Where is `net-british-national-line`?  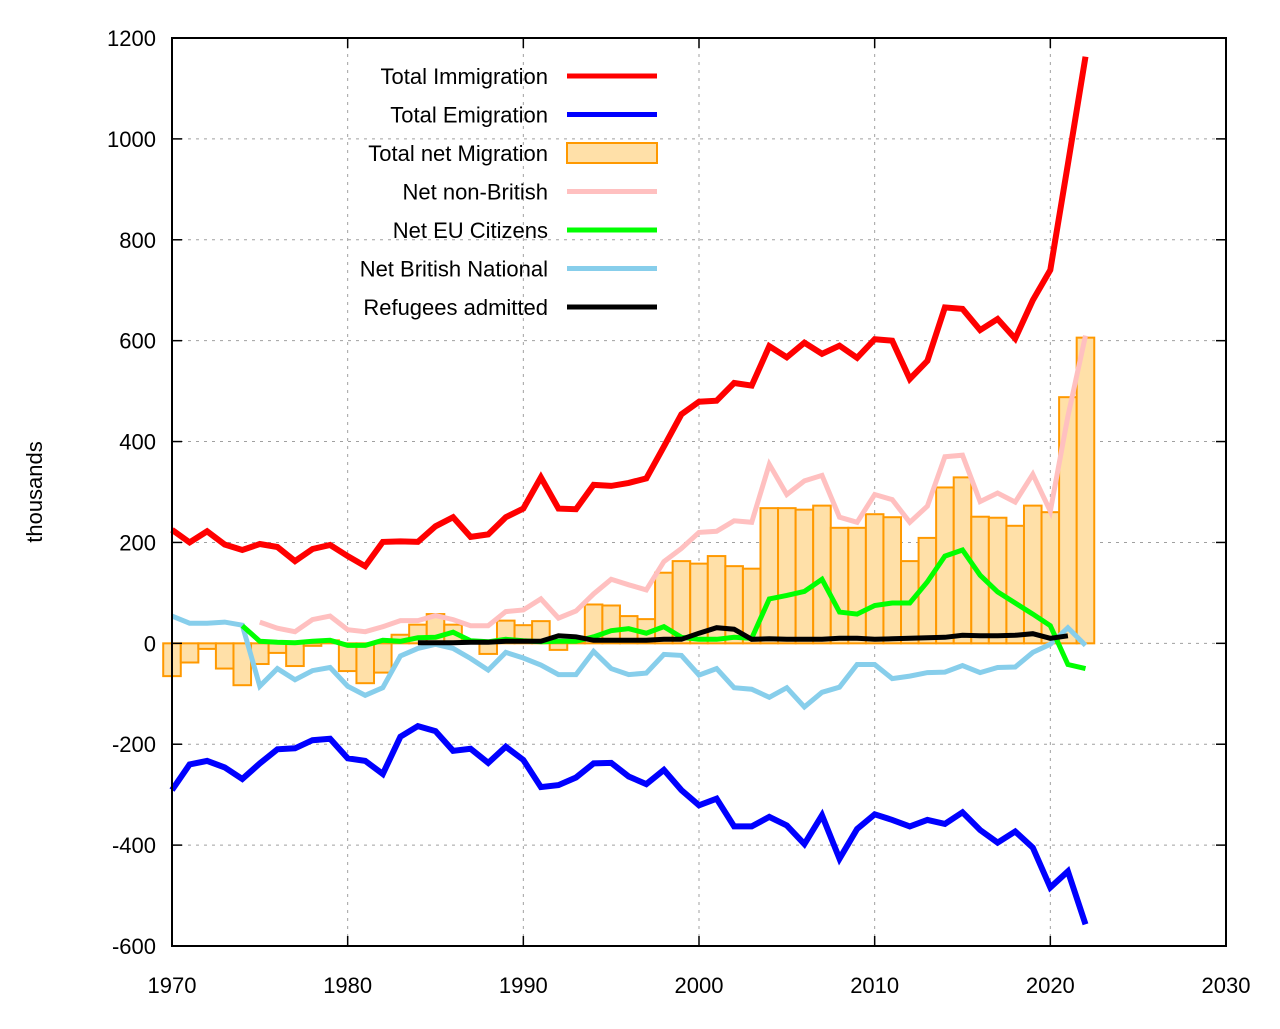
net-british-national-line is located at coordinates (629, 662).